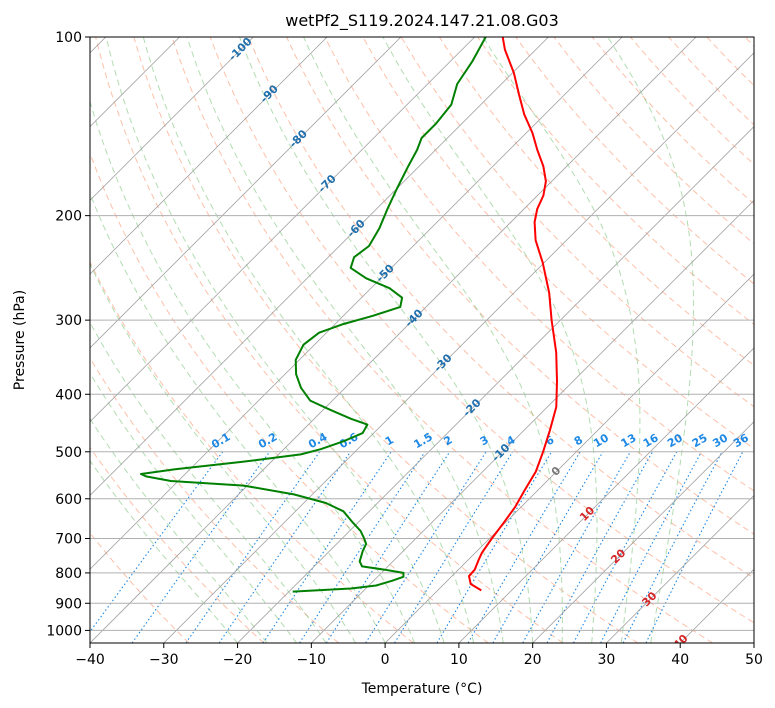 Image resolution: width=775 pixels, height=708 pixels. Describe the element at coordinates (513, 314) in the screenshot. I see `temperature-profile` at that location.